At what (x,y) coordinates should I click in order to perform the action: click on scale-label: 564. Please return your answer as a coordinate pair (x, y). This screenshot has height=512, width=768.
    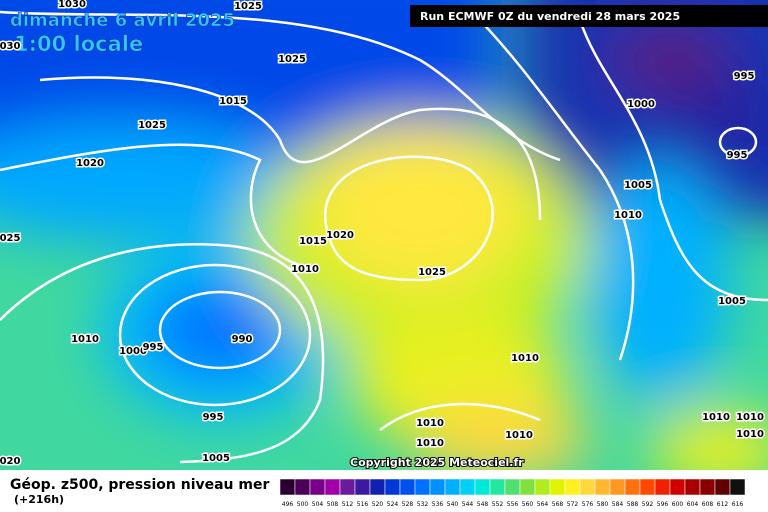
    Looking at the image, I should click on (543, 504).